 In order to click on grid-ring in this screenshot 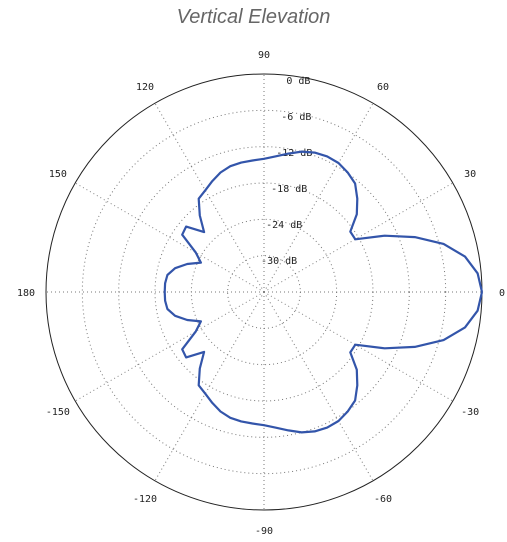, I will do `click(264, 292)`.